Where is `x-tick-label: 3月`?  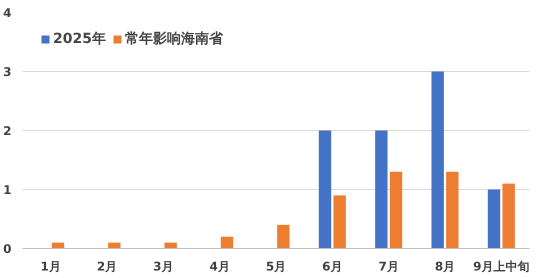 x-tick-label: 3月 is located at coordinates (163, 267).